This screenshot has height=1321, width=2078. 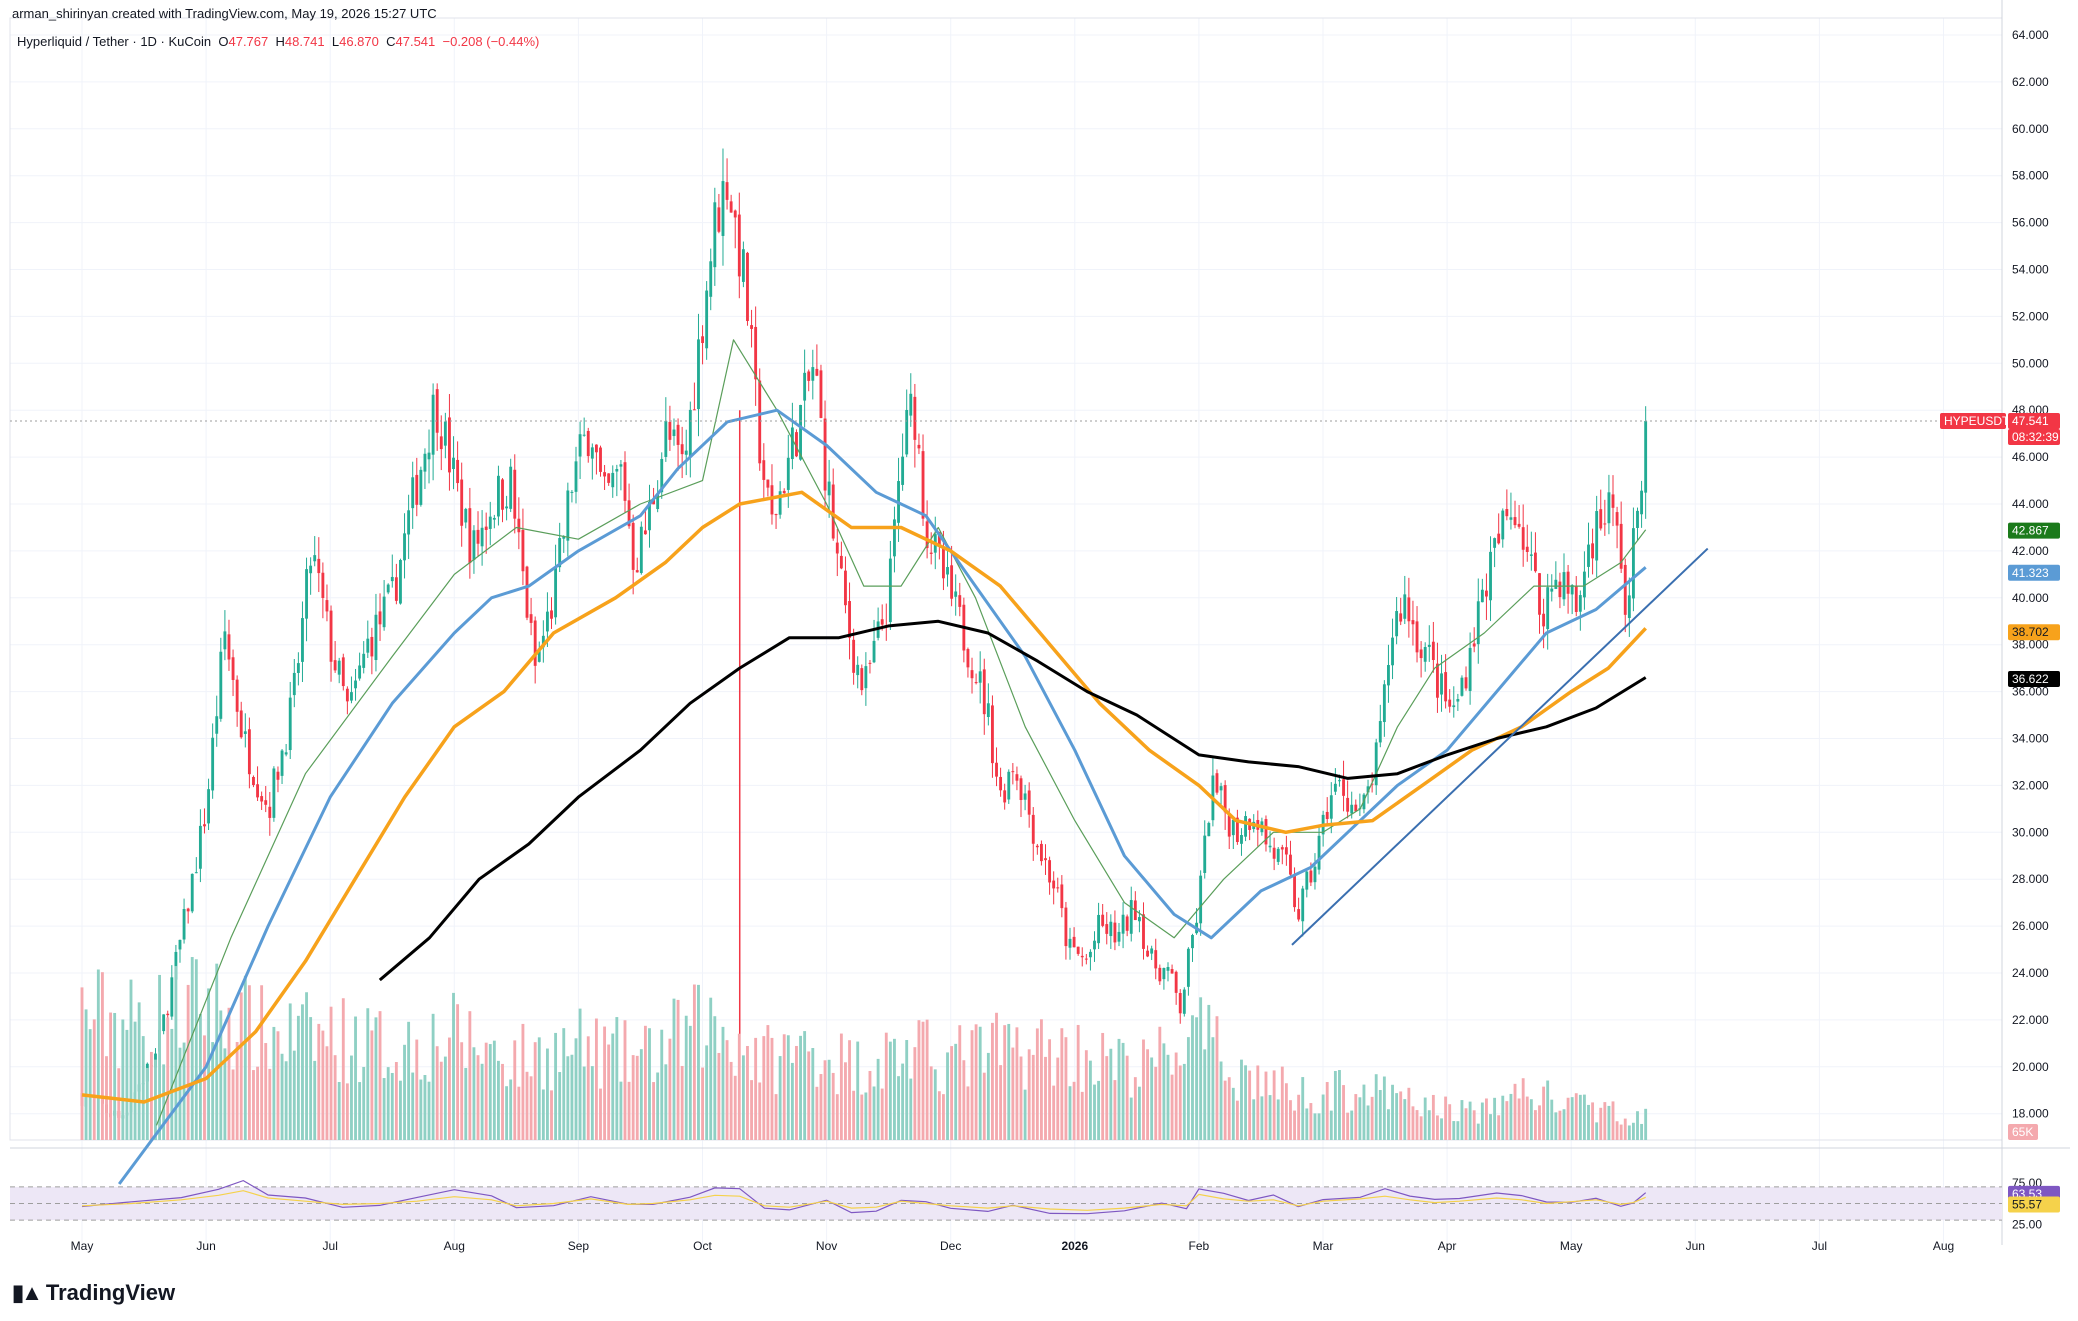 I want to click on close-label: C, so click(x=391, y=41).